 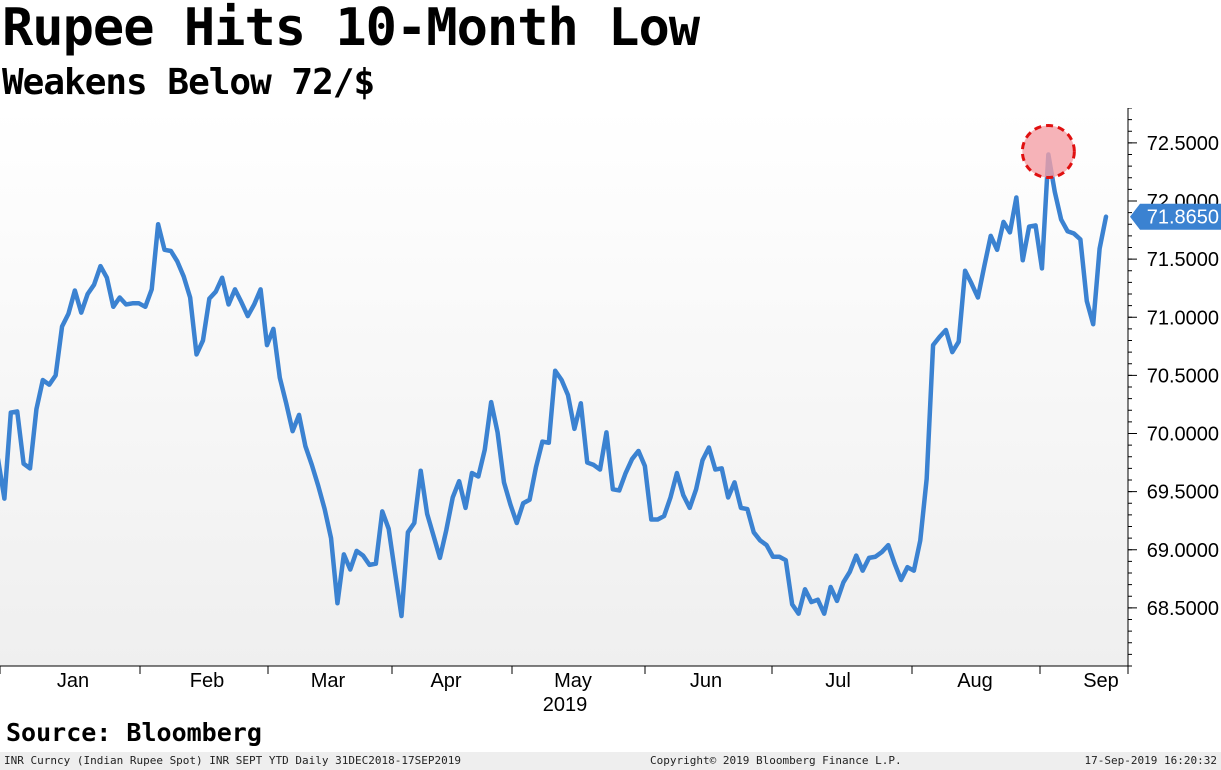 I want to click on y-tick-label: 68.5000, so click(x=1183, y=609).